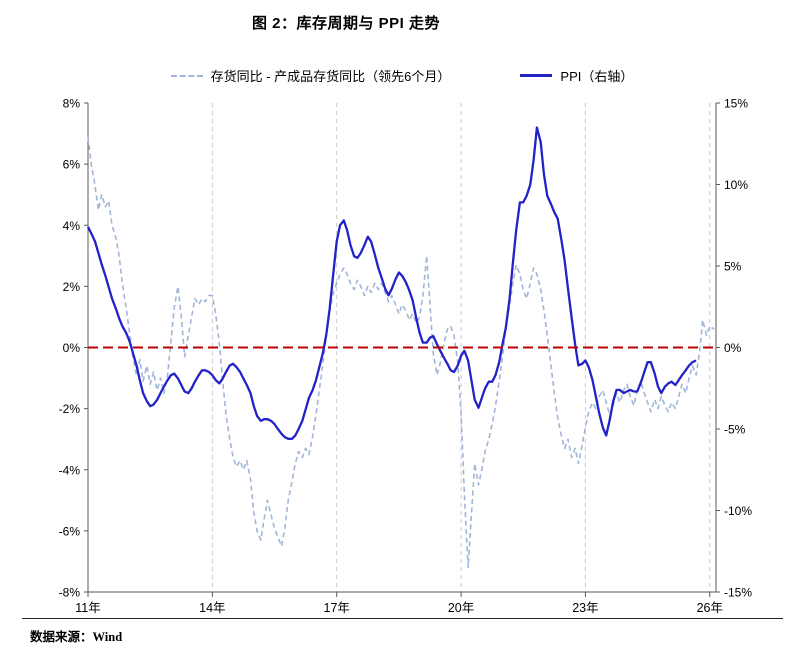 The image size is (805, 645). I want to click on x-axis-label: 20年, so click(461, 608).